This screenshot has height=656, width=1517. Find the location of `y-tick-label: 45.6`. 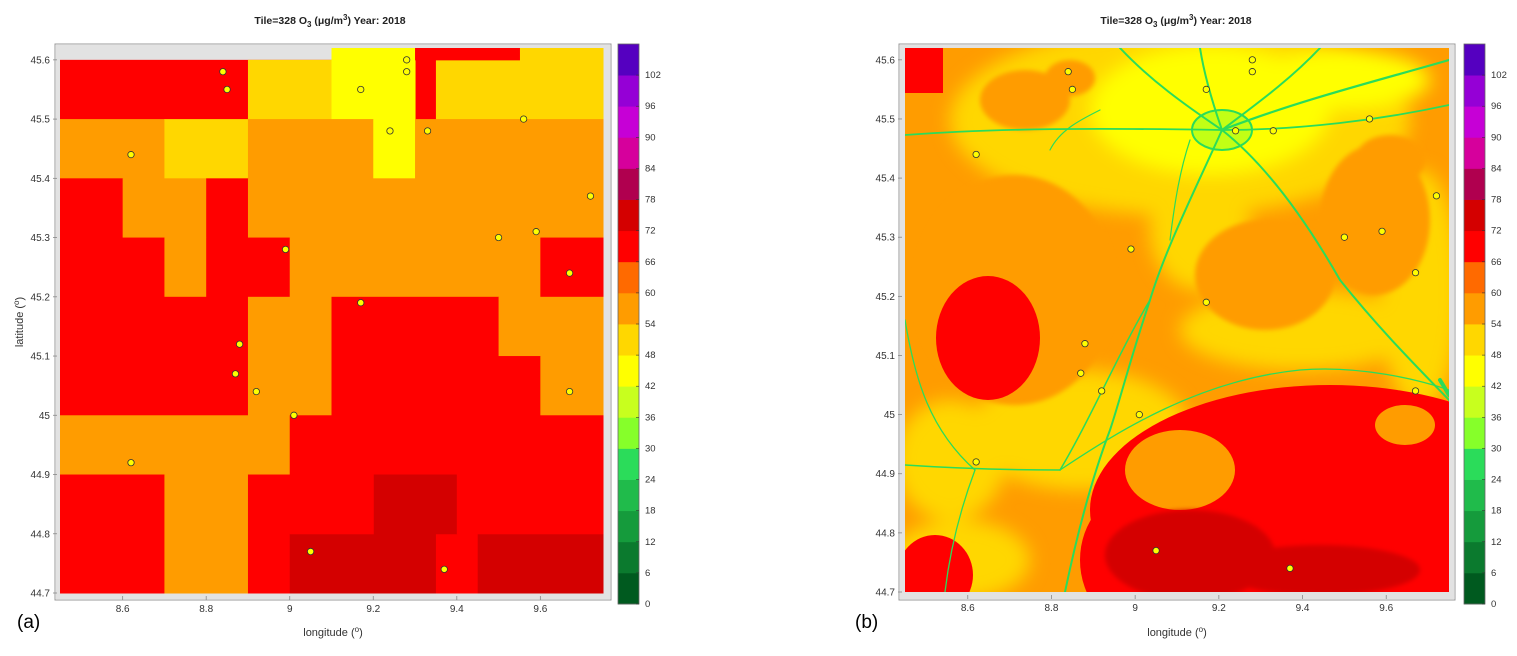

y-tick-label: 45.6 is located at coordinates (886, 60).